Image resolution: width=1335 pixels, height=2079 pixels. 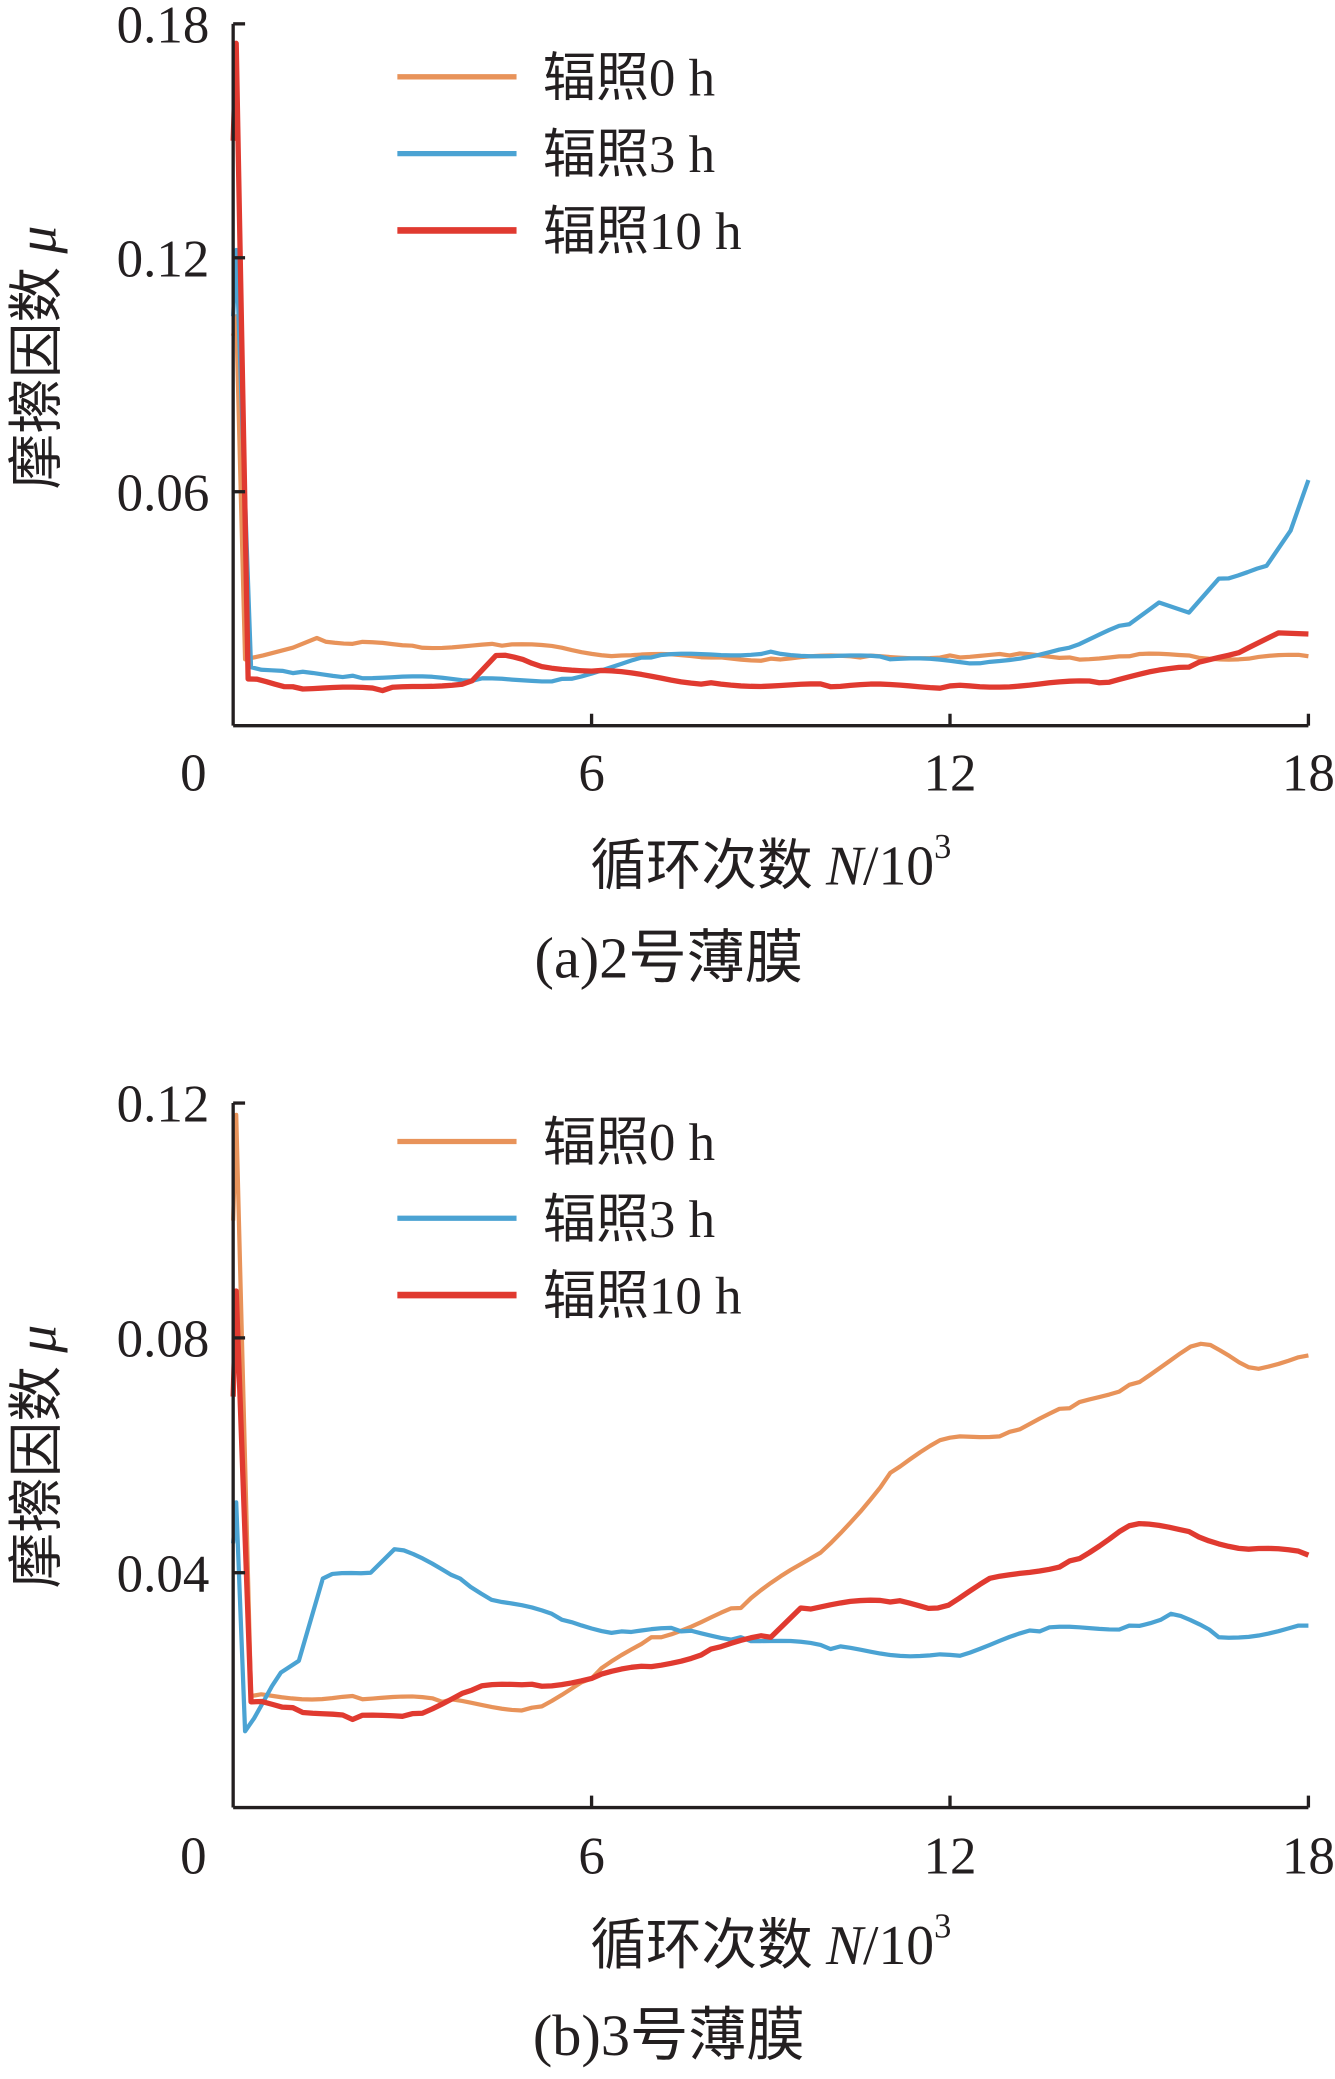 I want to click on y-tick-label: 0.04, so click(x=163, y=1574).